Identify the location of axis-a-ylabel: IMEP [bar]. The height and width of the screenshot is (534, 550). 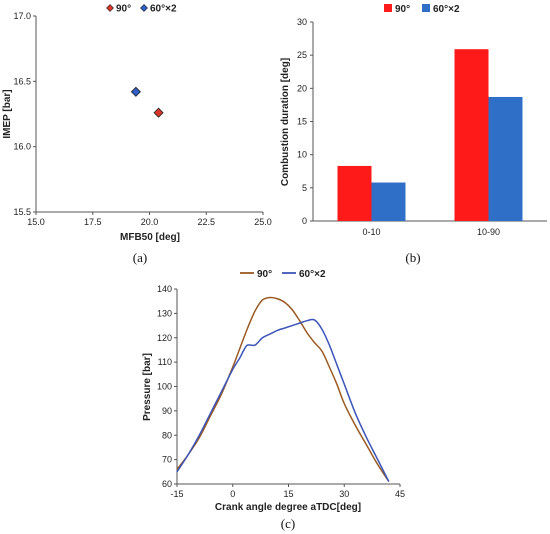
(7, 113).